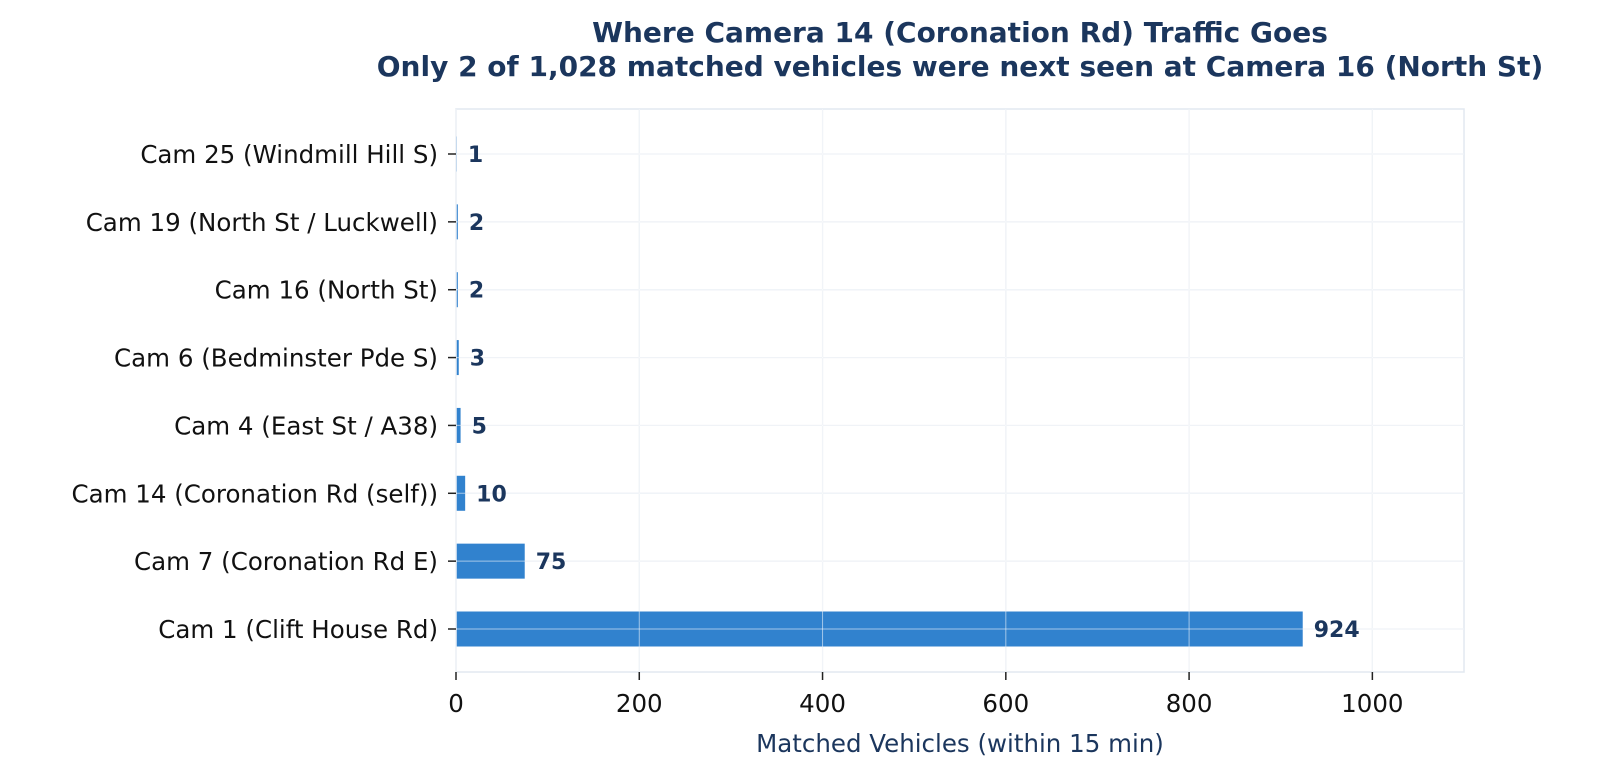  I want to click on value-label: 3, so click(477, 359).